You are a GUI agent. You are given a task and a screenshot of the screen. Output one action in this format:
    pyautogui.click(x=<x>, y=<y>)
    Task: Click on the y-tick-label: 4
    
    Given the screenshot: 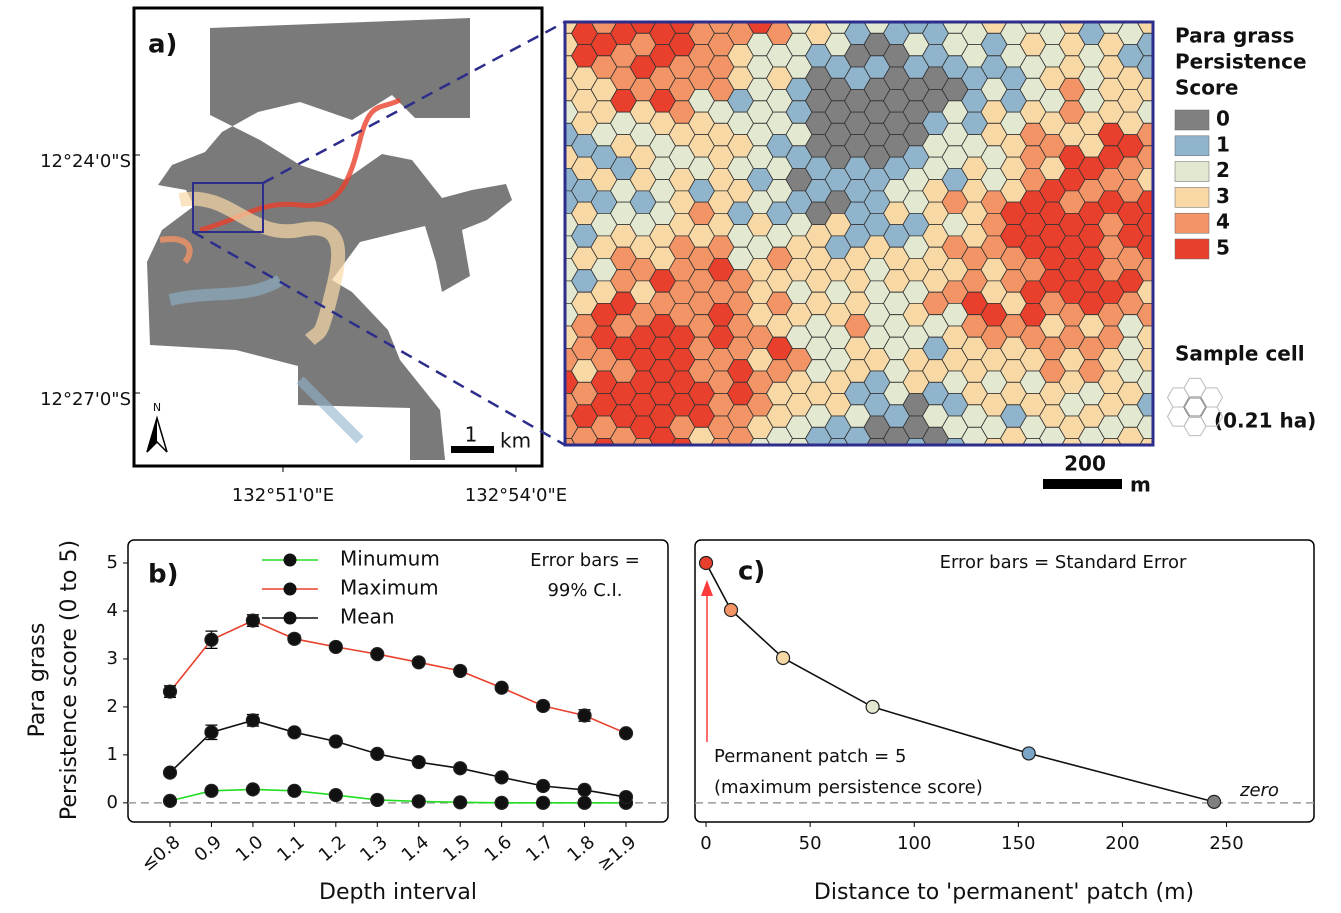 What is the action you would take?
    pyautogui.click(x=112, y=610)
    